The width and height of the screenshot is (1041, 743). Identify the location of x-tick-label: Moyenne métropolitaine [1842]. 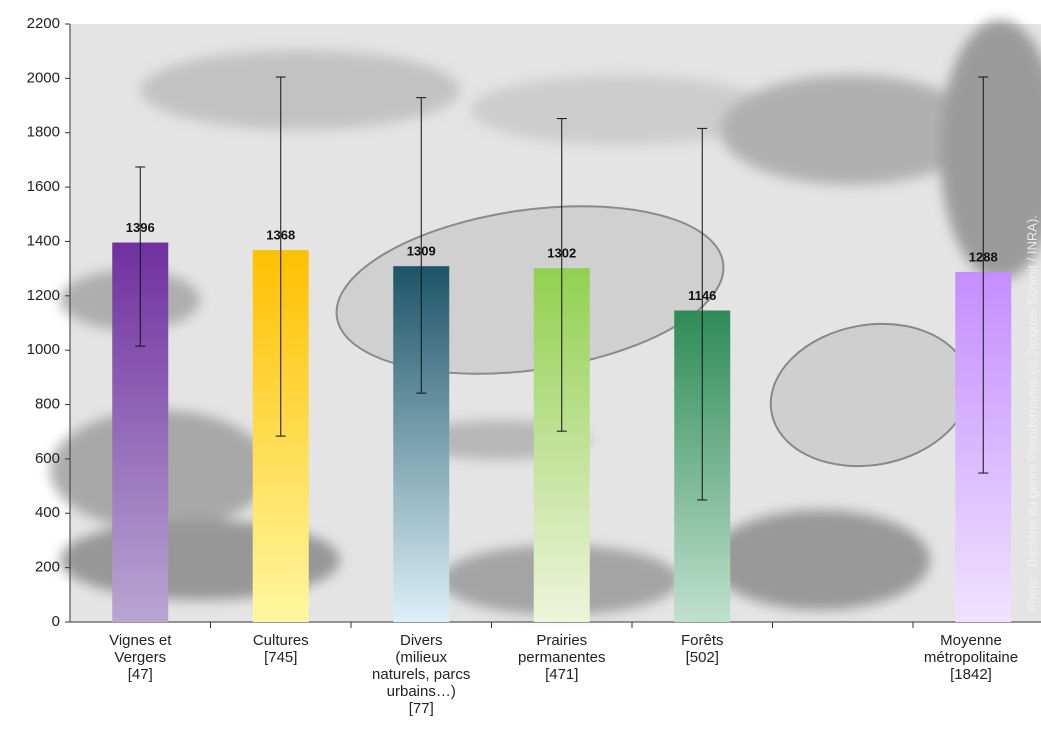
(971, 657).